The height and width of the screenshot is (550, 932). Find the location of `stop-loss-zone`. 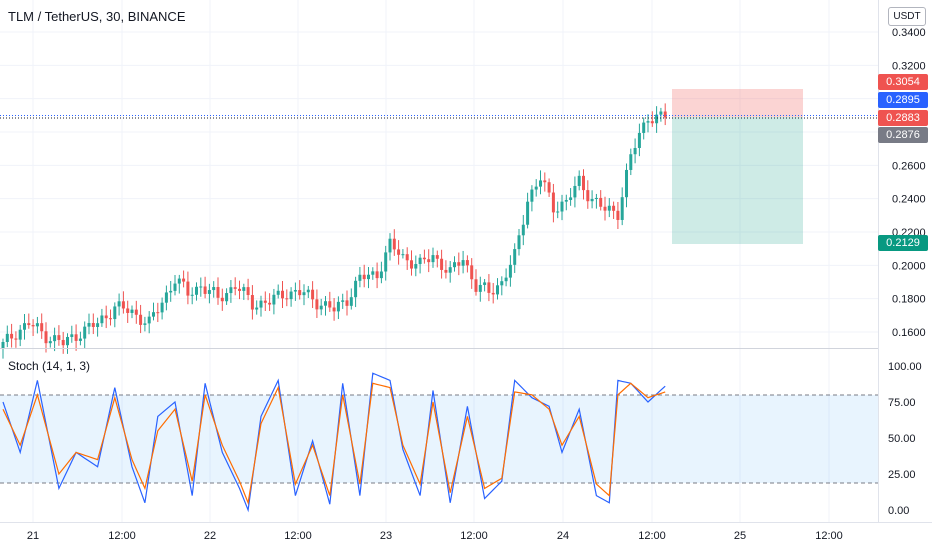

stop-loss-zone is located at coordinates (737, 103).